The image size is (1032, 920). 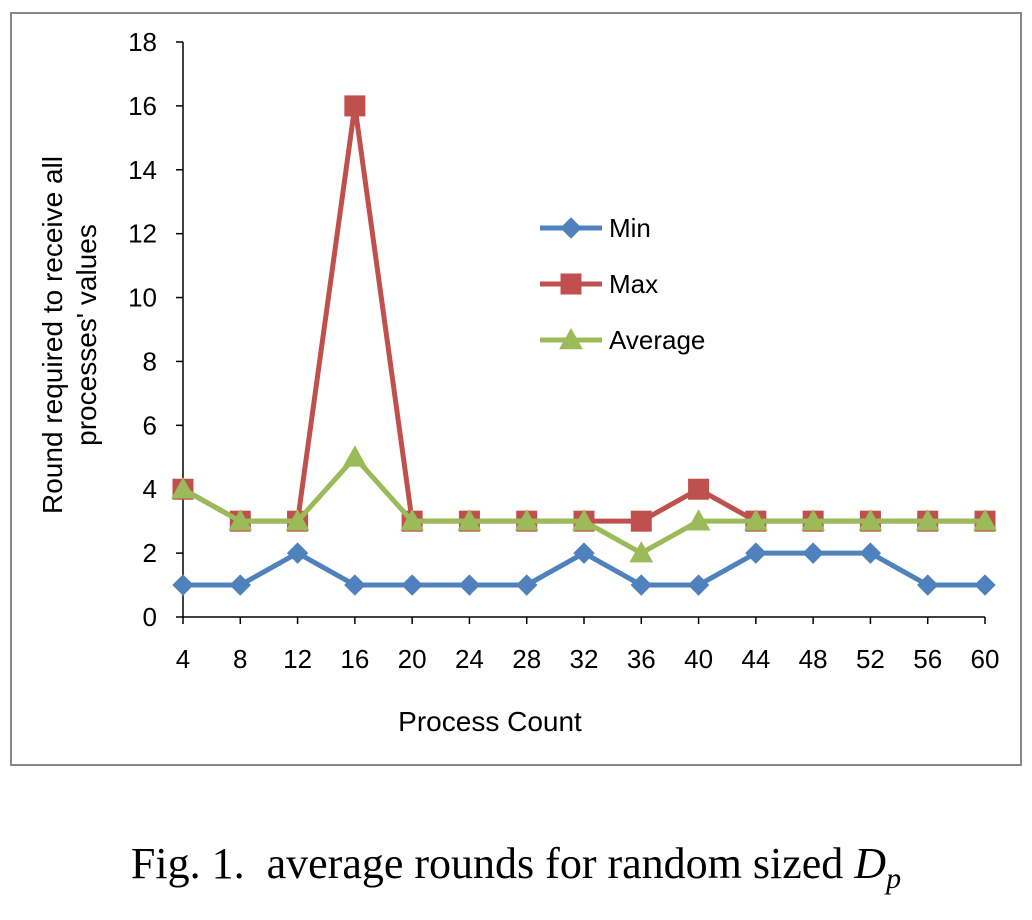 I want to click on y-tick-label: 16, so click(x=142, y=106).